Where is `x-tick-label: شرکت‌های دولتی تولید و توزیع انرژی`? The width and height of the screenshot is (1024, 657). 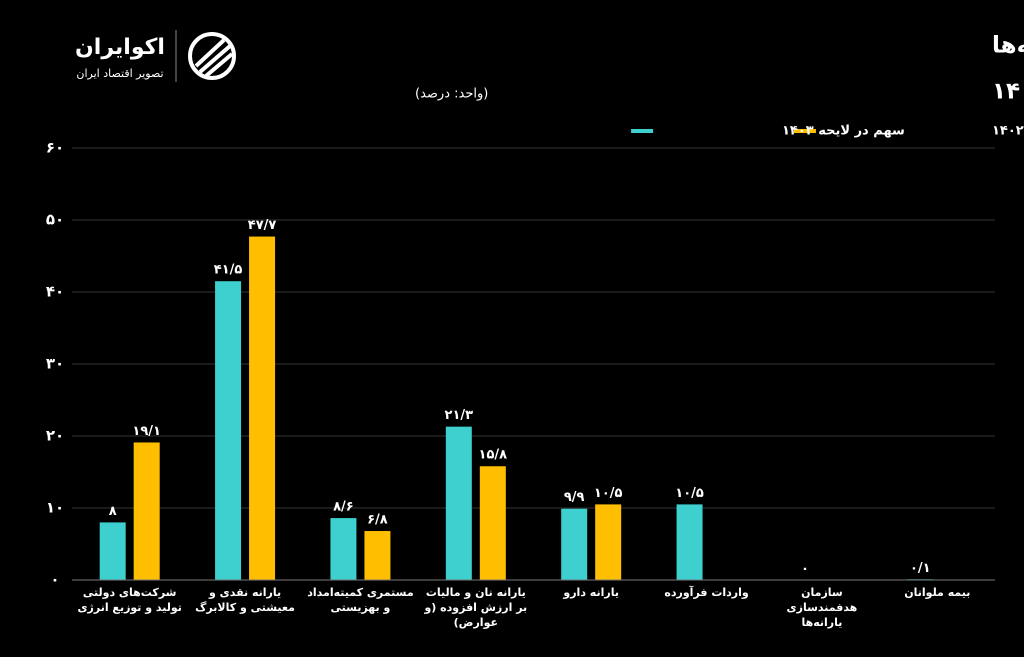 x-tick-label: شرکت‌های دولتی تولید و توزیع انرژی is located at coordinates (129, 600).